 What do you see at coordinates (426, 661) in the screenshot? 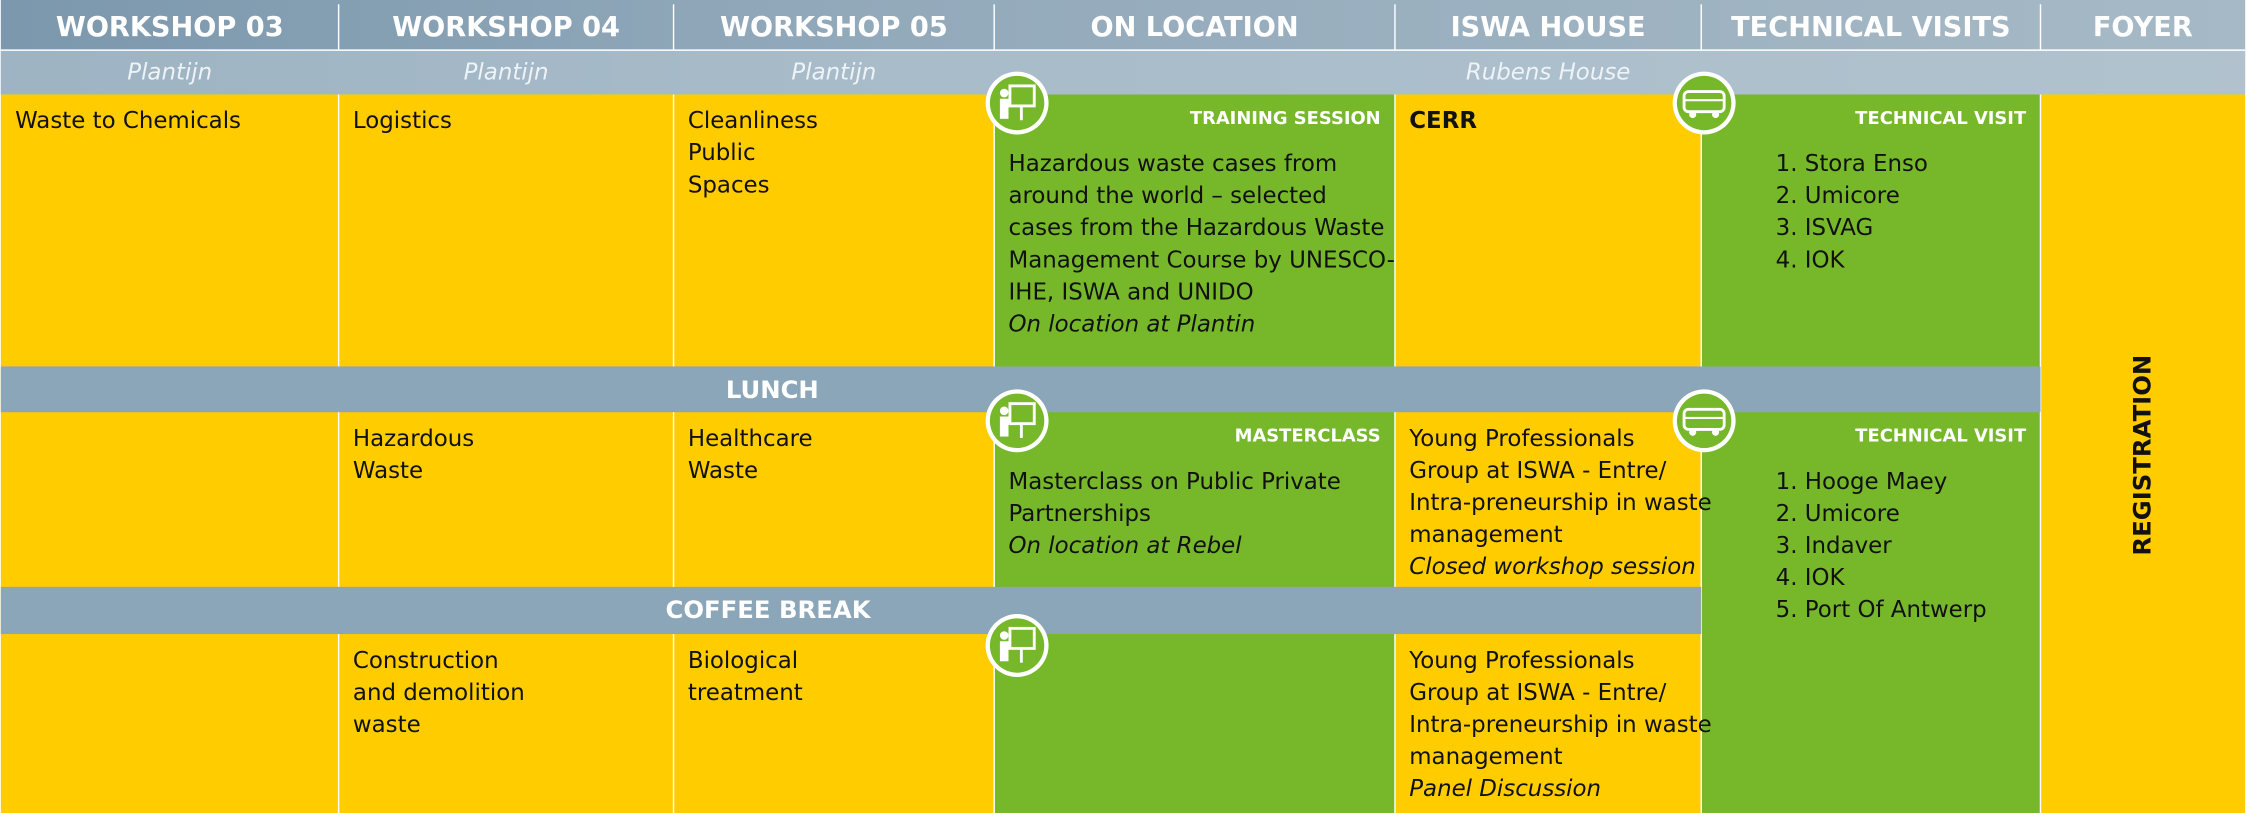
I see `cell-text: Construction` at bounding box center [426, 661].